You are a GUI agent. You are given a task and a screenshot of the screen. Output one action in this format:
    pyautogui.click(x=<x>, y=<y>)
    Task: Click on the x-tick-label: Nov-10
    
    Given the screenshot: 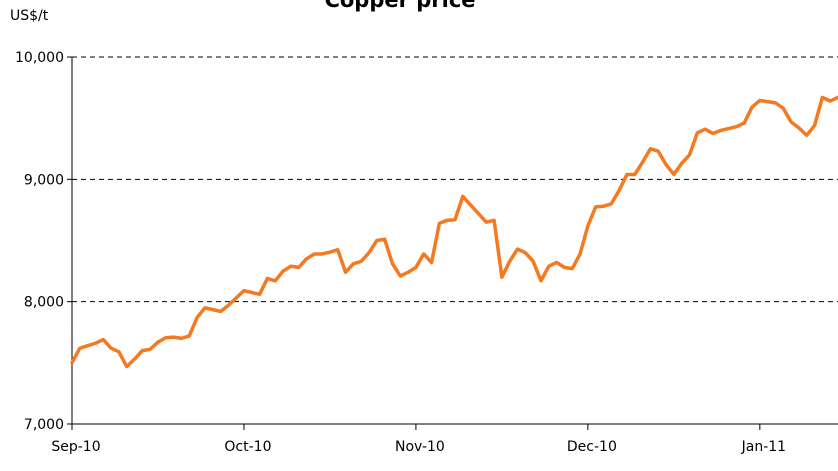 What is the action you would take?
    pyautogui.click(x=420, y=447)
    